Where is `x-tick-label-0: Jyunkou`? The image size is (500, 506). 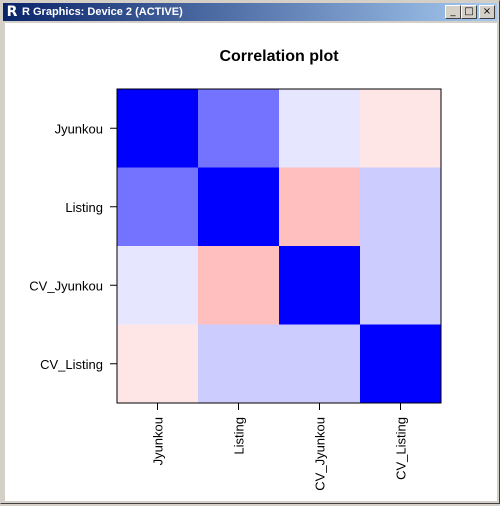
x-tick-label-0: Jyunkou is located at coordinates (158, 441).